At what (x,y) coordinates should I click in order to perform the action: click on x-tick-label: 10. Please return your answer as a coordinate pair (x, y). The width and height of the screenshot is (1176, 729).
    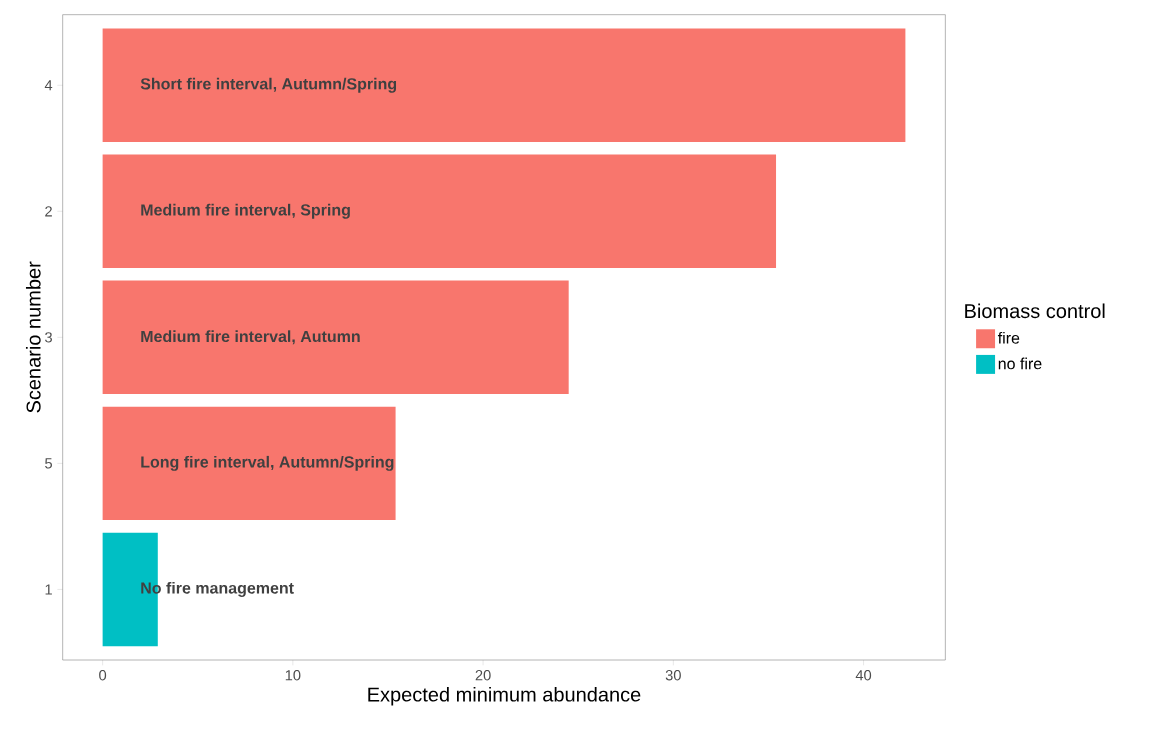
    Looking at the image, I should click on (293, 675).